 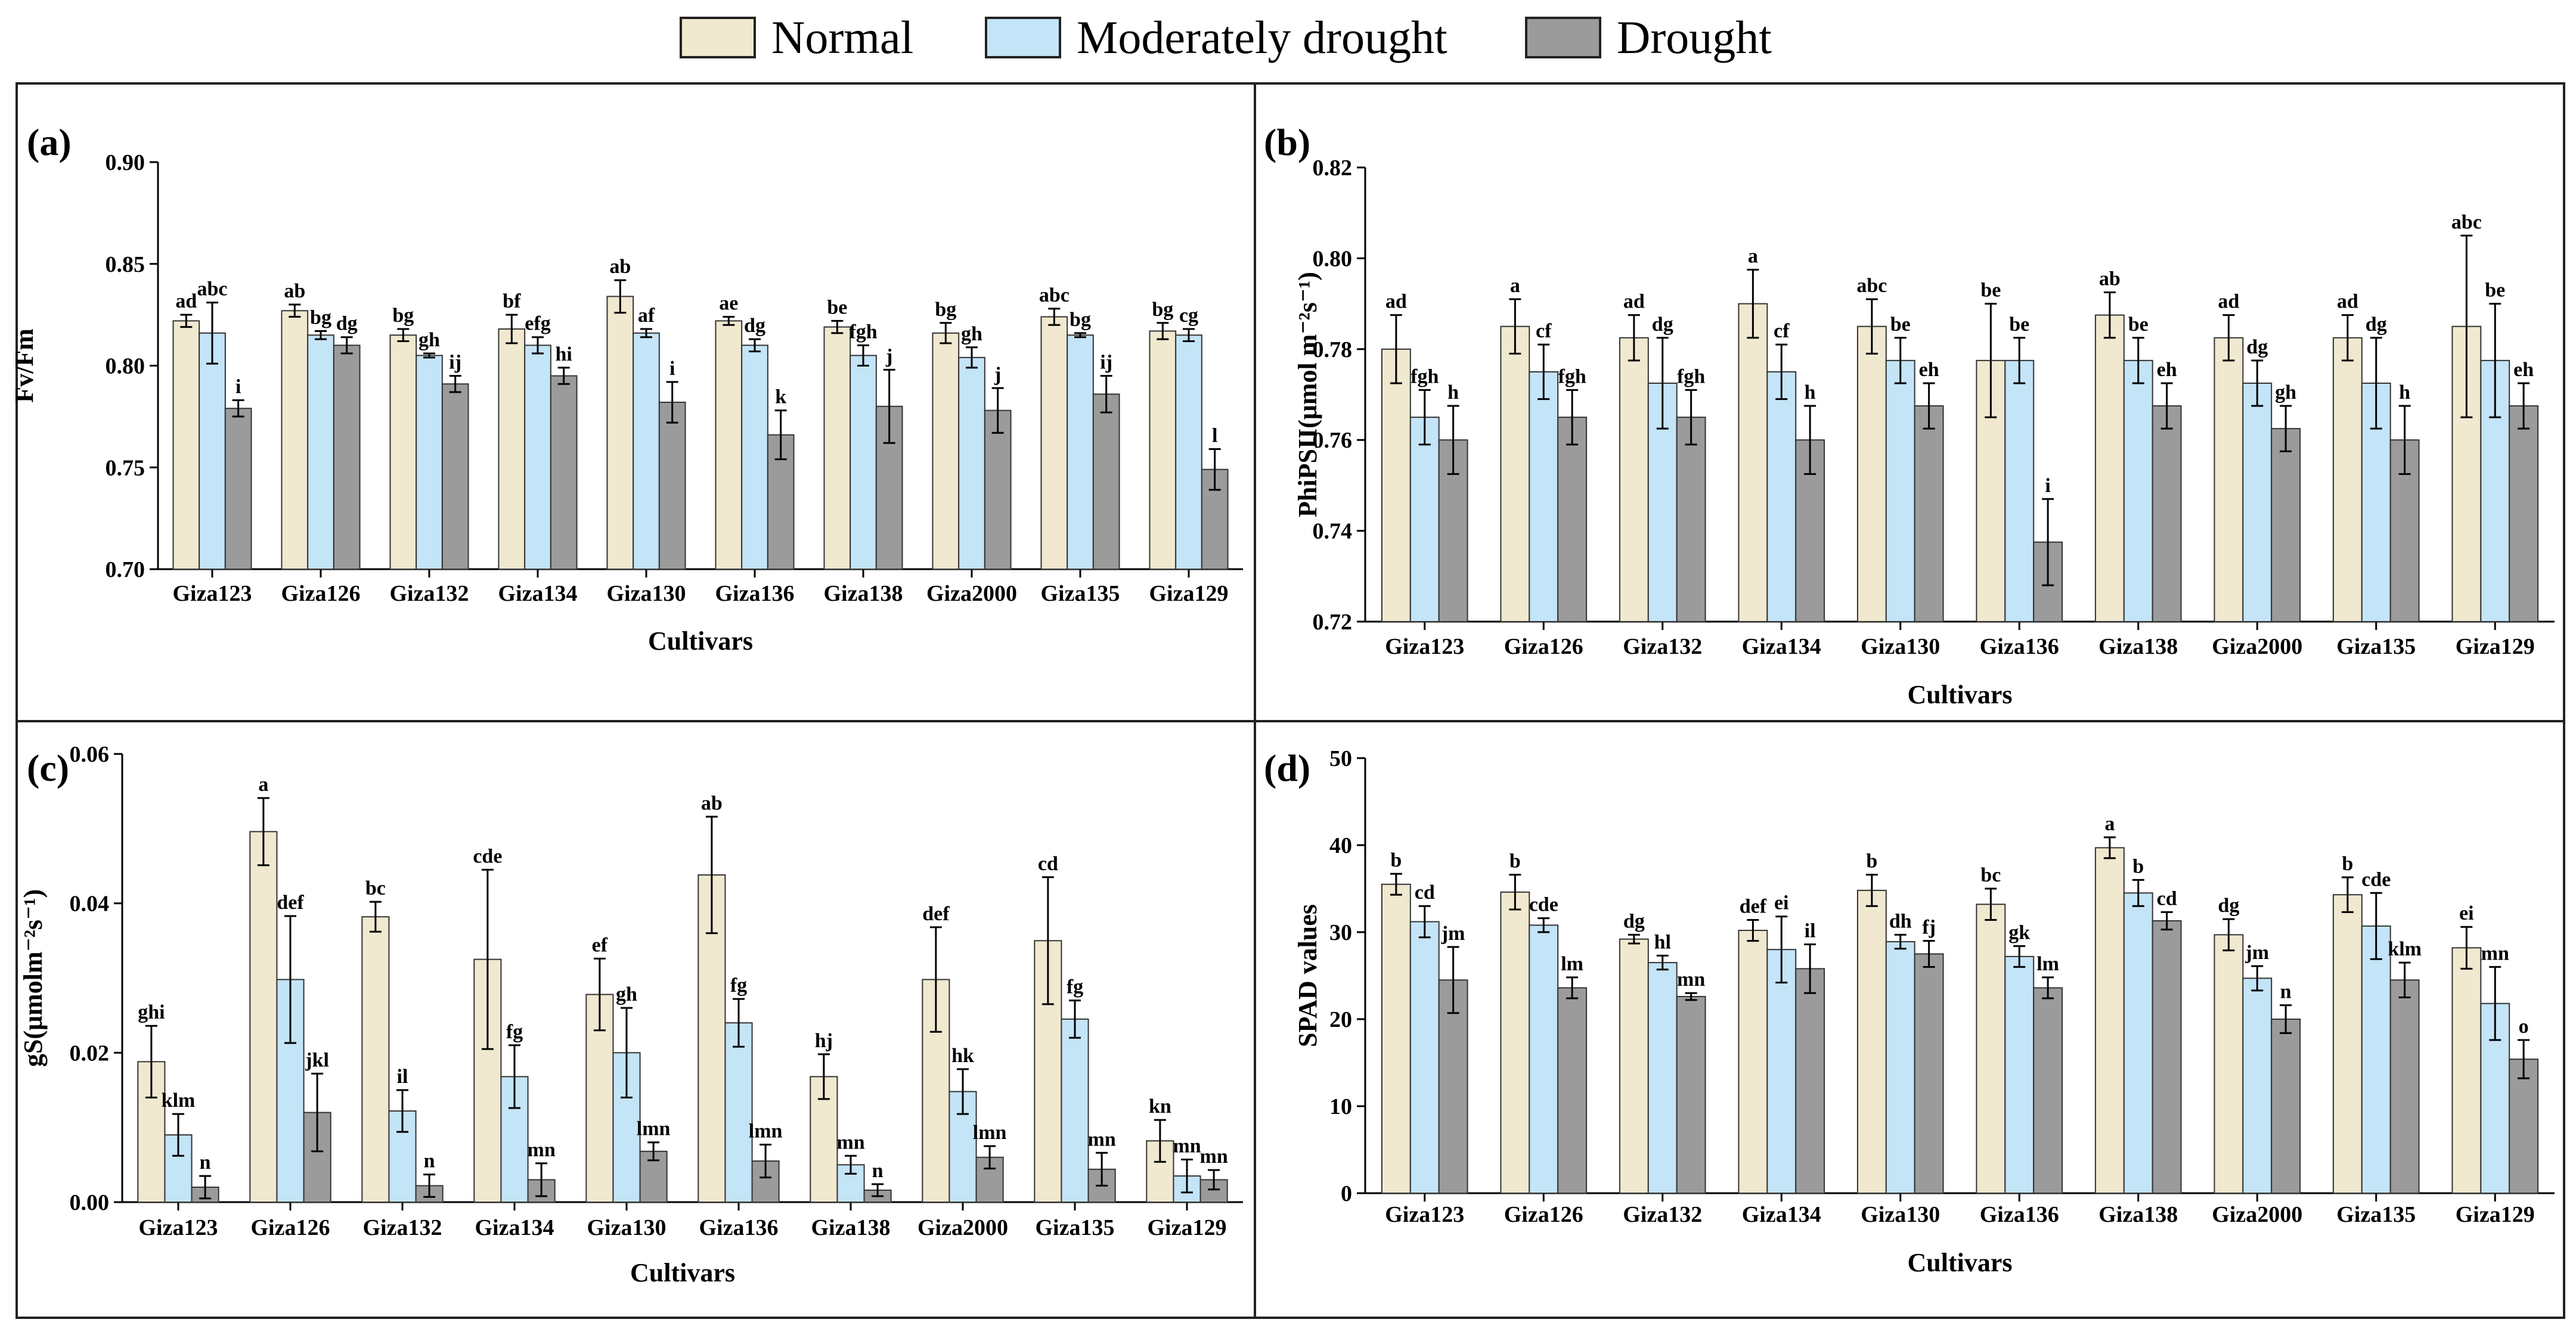 I want to click on significance-letter: ef, so click(x=600, y=945).